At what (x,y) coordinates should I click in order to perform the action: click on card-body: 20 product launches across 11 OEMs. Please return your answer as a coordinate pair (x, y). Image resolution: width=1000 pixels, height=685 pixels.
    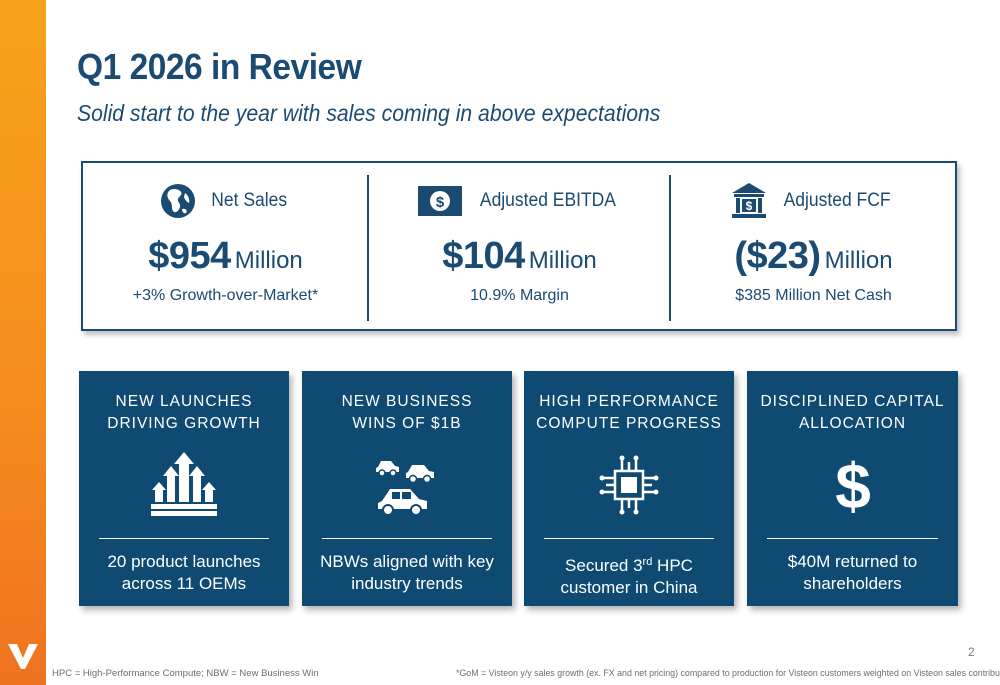
    Looking at the image, I should click on (184, 572).